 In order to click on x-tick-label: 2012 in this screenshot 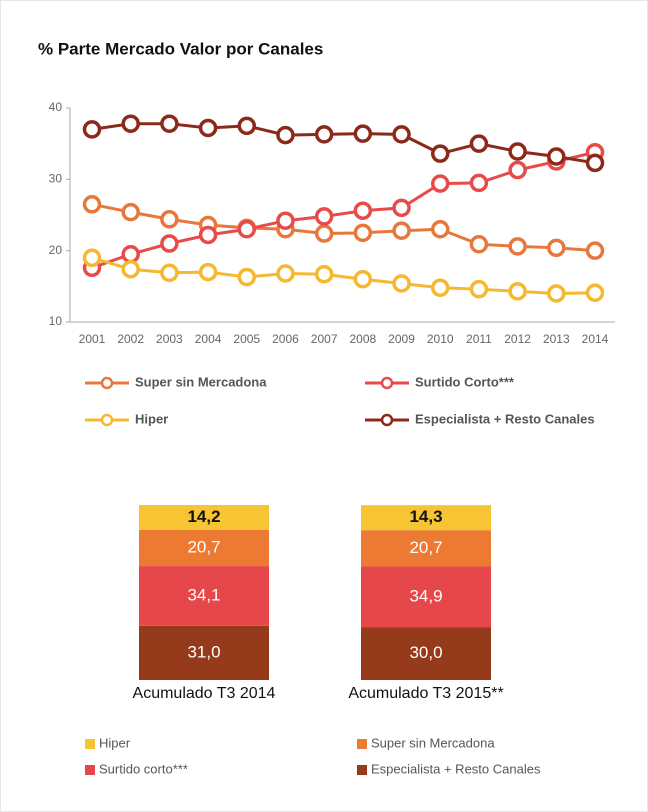, I will do `click(517, 339)`.